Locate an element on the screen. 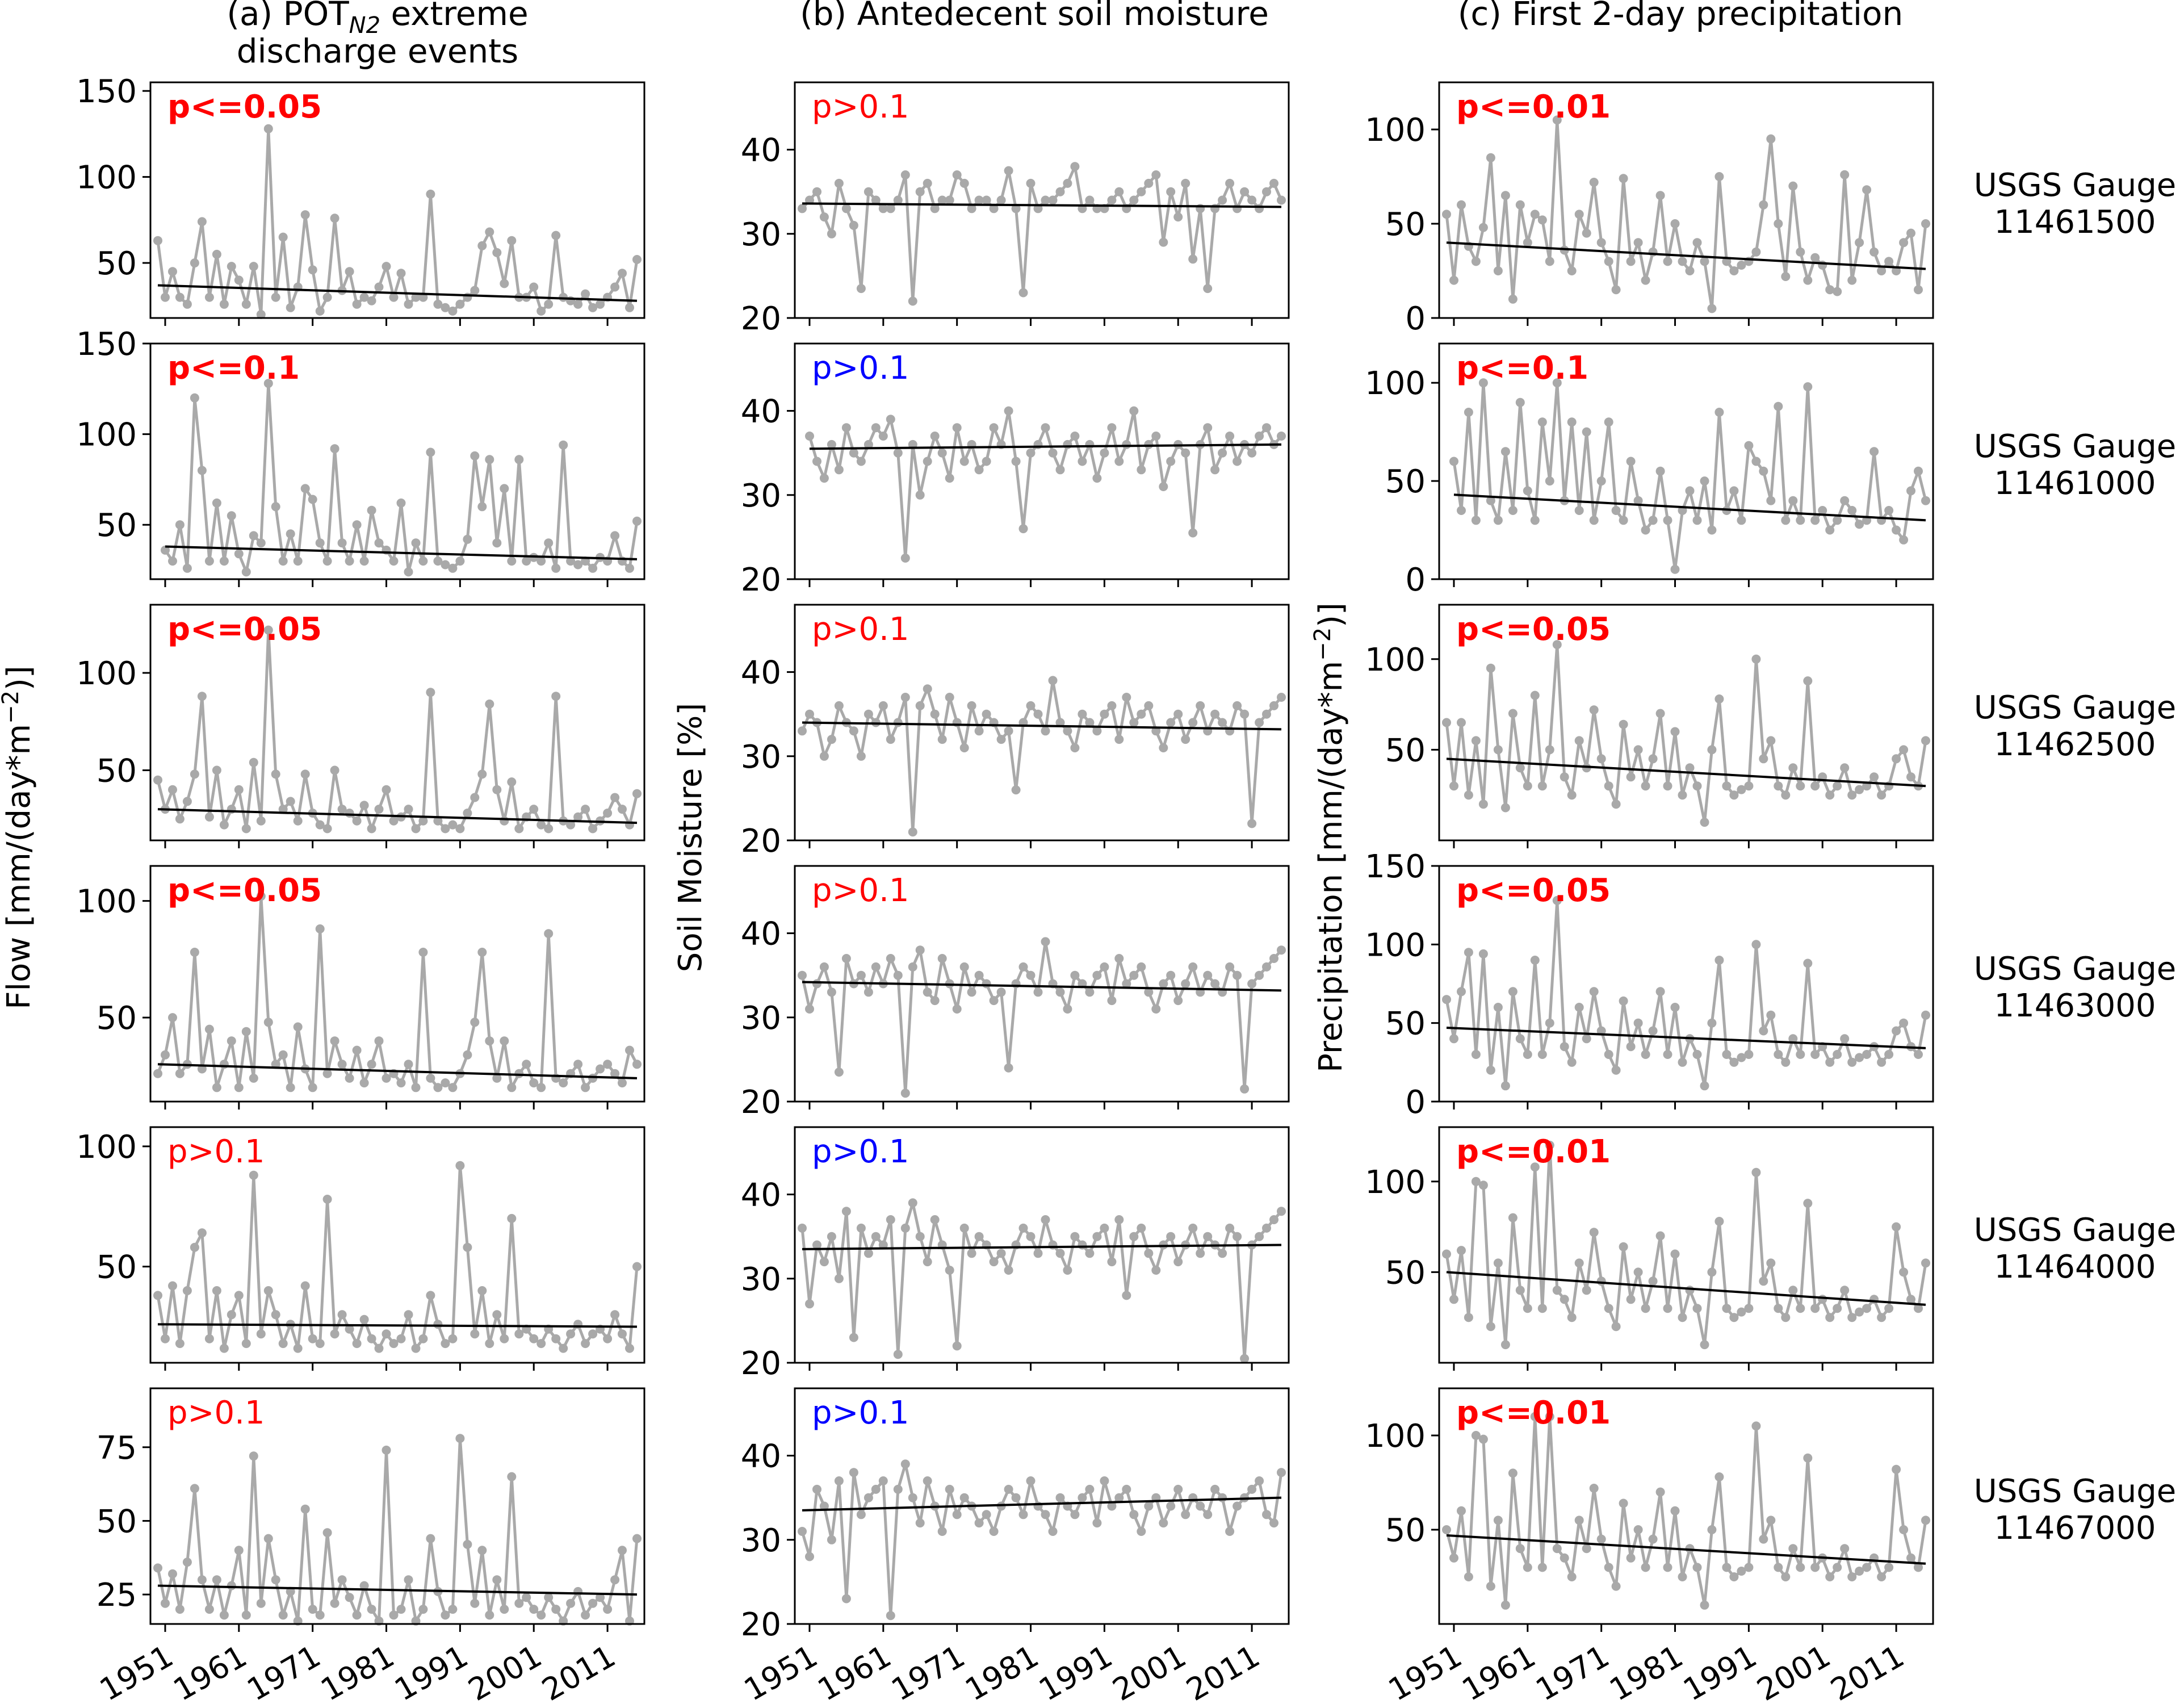  p-value-label: p<=0.1 is located at coordinates (233, 368).